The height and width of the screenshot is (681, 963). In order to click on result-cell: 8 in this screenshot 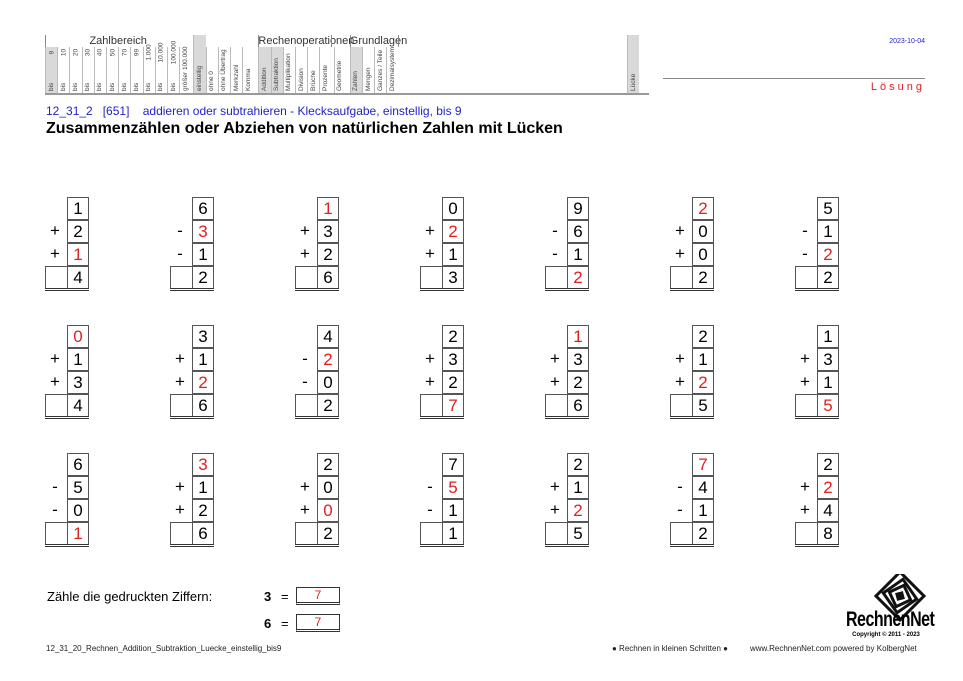, I will do `click(828, 533)`.